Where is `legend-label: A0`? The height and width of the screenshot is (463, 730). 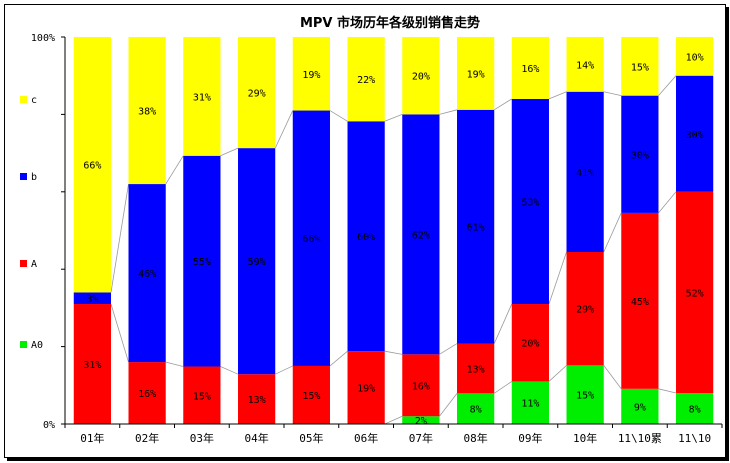
legend-label: A0 is located at coordinates (37, 345).